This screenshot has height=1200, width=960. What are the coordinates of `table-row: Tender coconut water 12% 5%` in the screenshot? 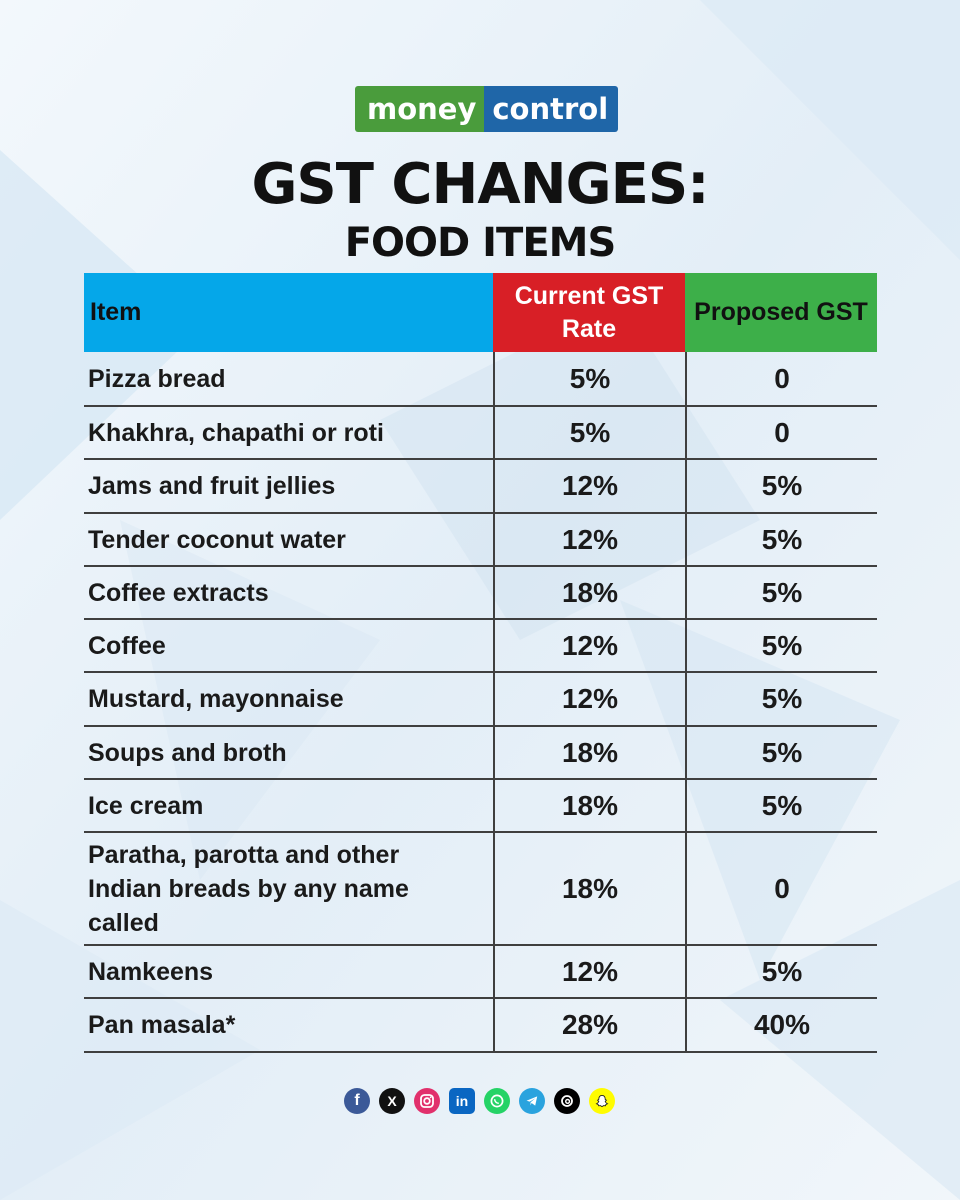 It's located at (480, 540).